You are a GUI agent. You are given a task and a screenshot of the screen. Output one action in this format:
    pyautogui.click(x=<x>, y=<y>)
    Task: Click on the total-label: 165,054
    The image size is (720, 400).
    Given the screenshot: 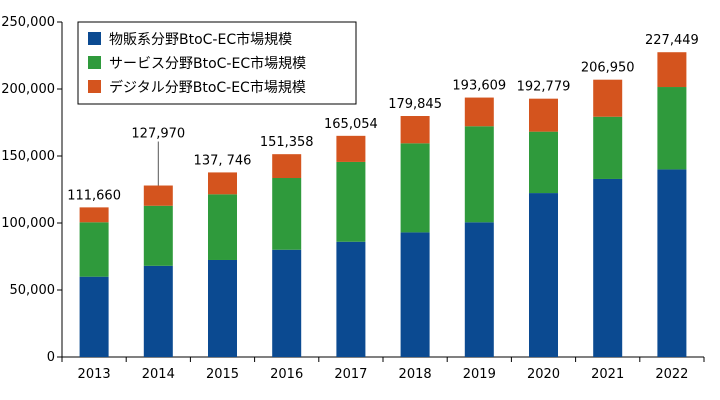 What is the action you would take?
    pyautogui.click(x=351, y=124)
    